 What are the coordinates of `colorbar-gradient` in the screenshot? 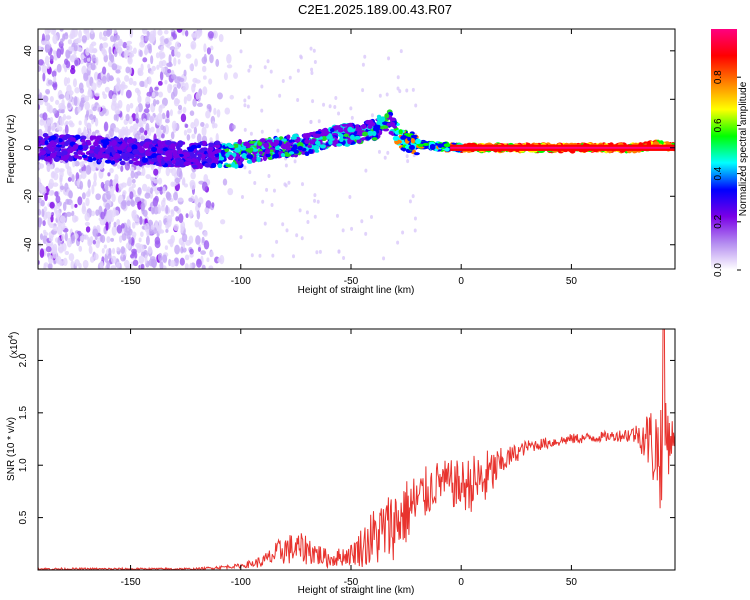 It's located at (724, 149).